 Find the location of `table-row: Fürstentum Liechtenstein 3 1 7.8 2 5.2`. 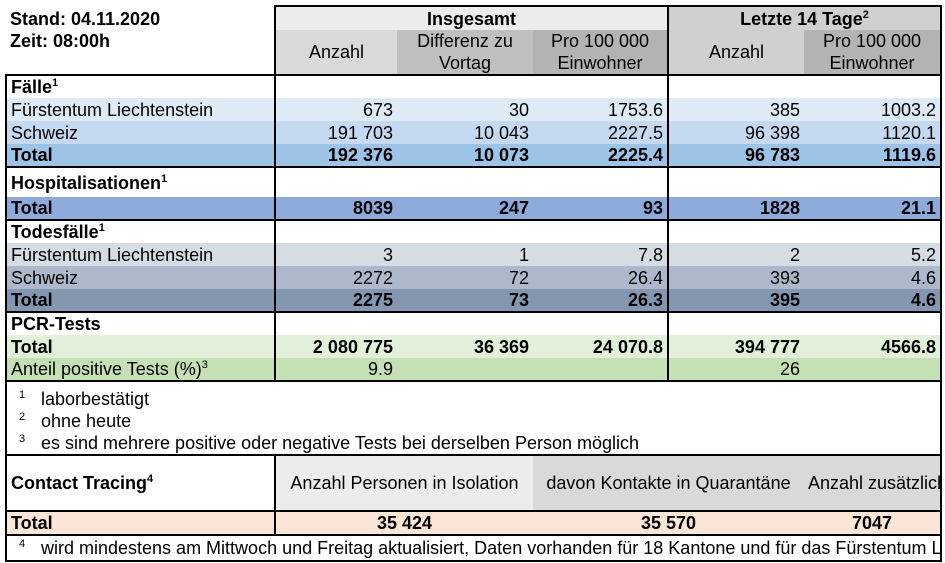

table-row: Fürstentum Liechtenstein 3 1 7.8 2 5.2 is located at coordinates (473, 254).